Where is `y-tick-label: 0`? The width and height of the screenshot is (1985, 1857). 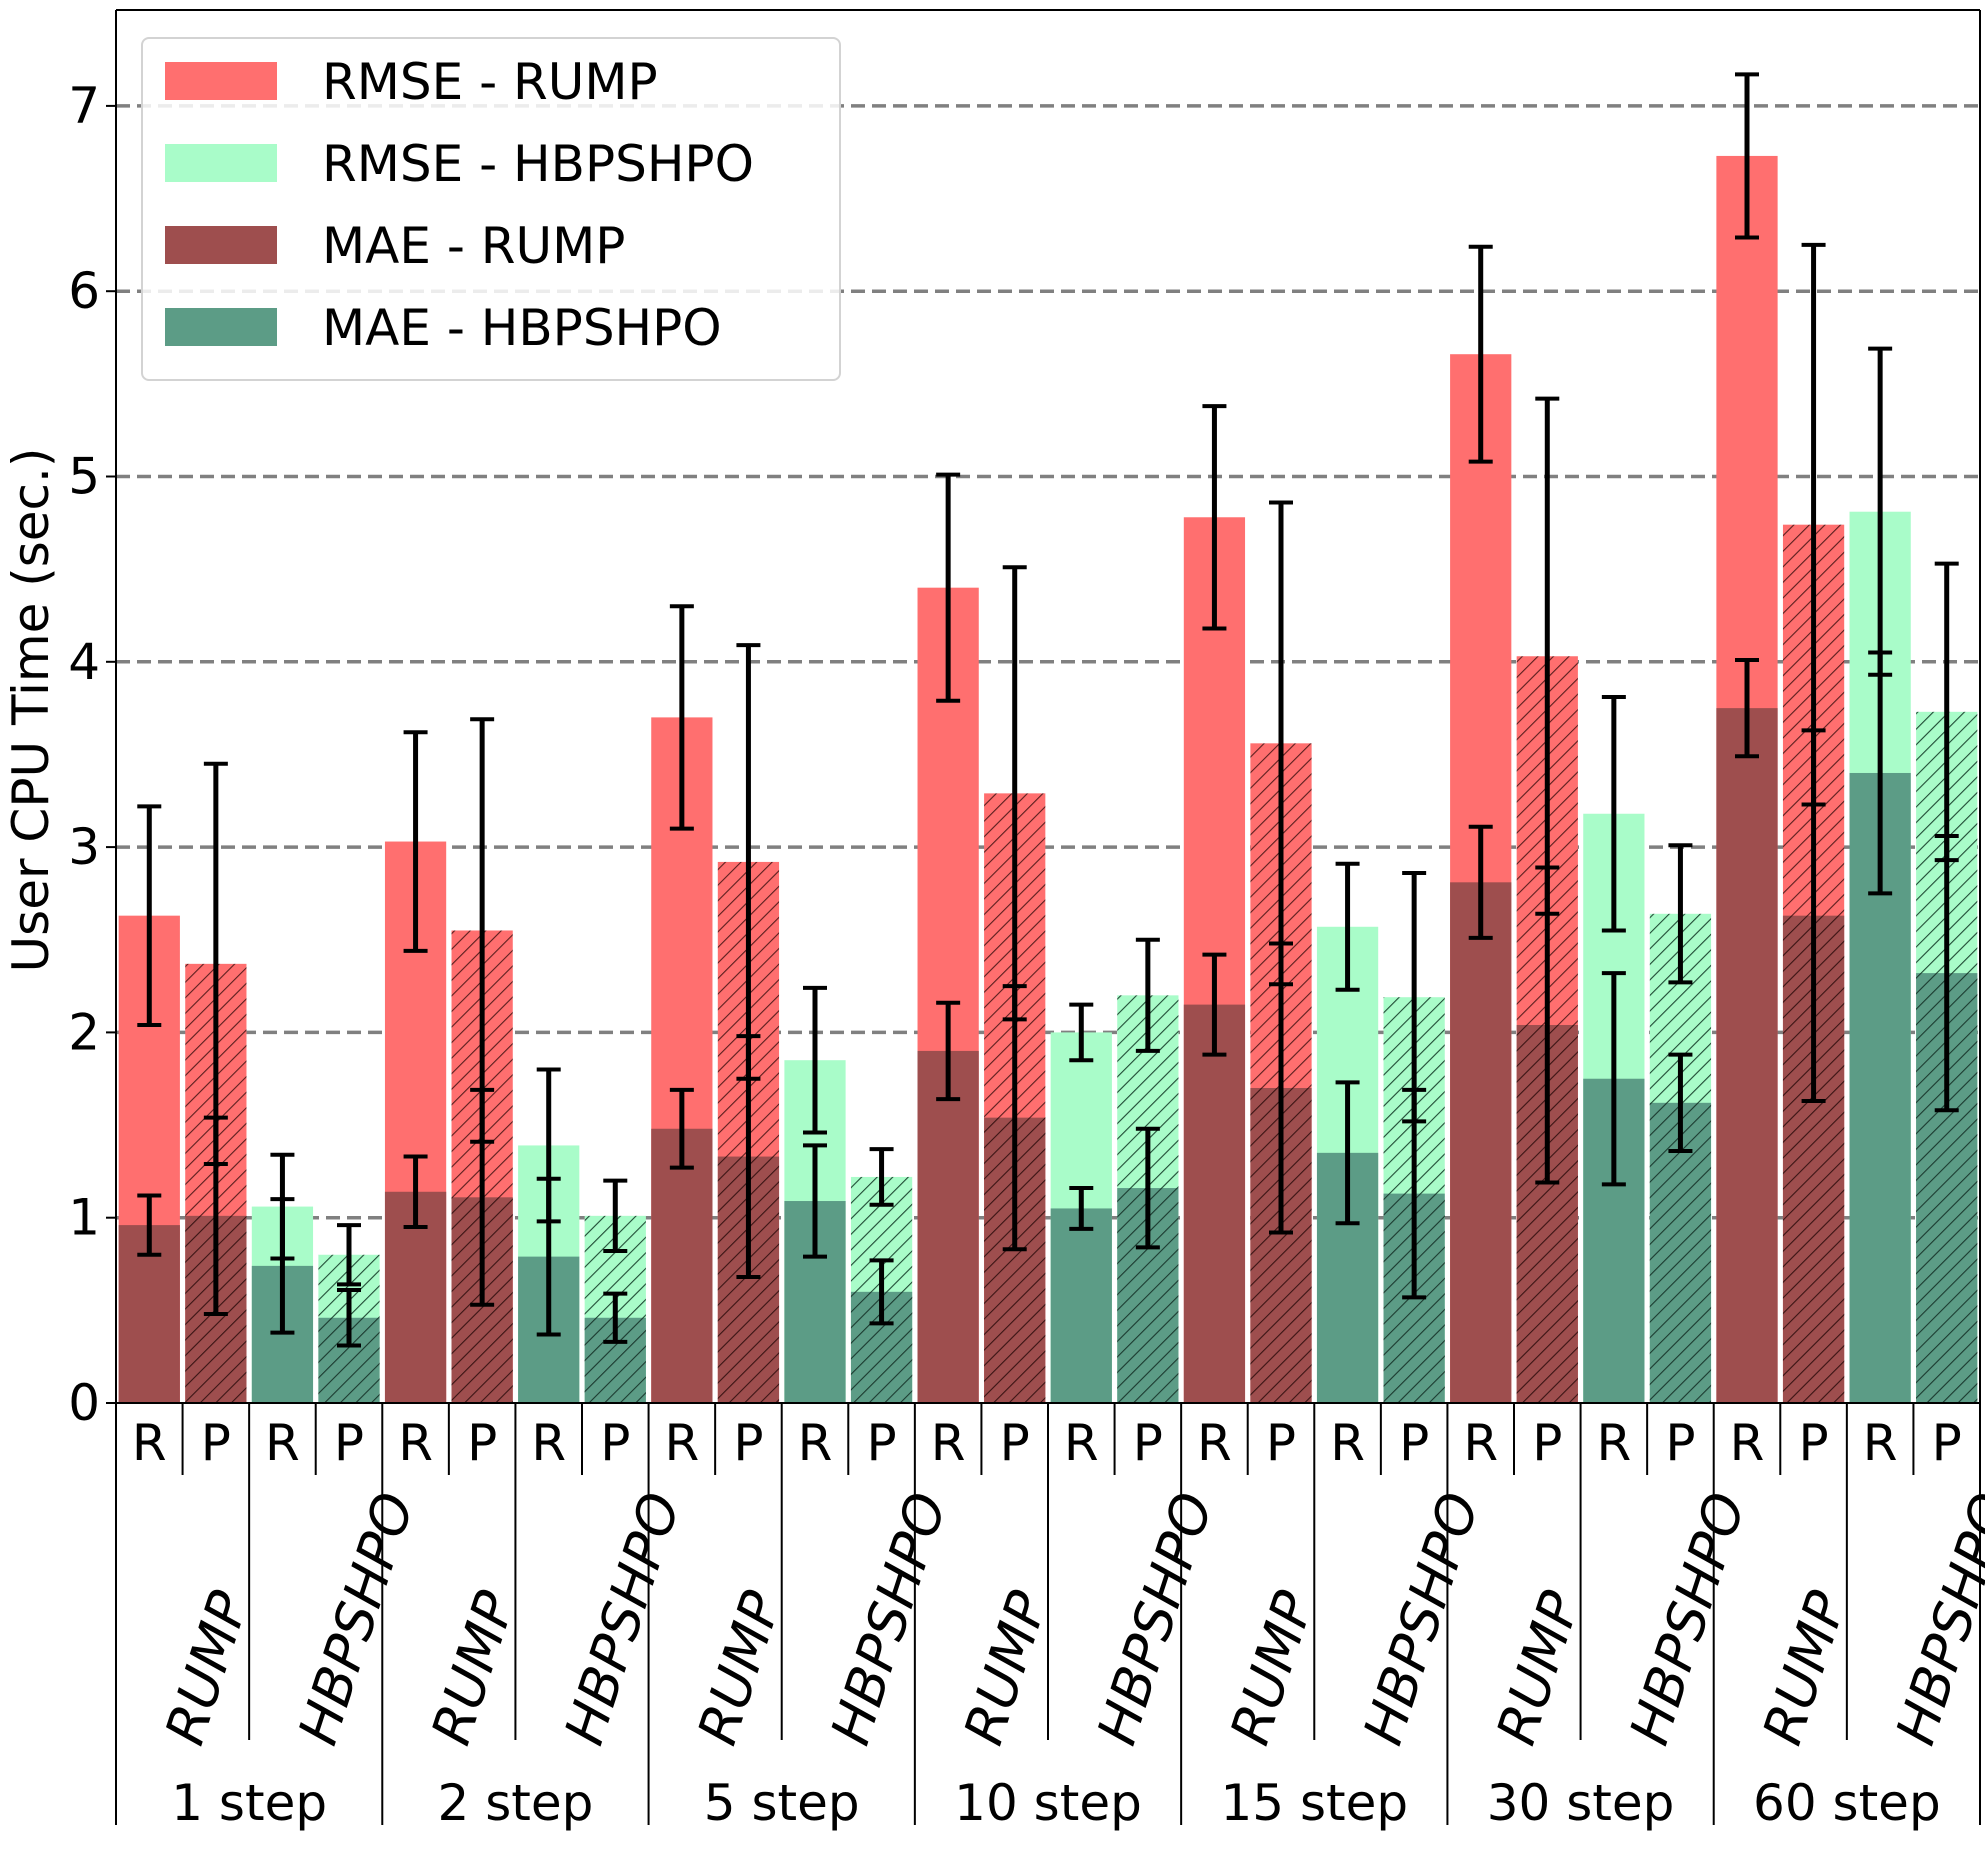 y-tick-label: 0 is located at coordinates (84, 1403).